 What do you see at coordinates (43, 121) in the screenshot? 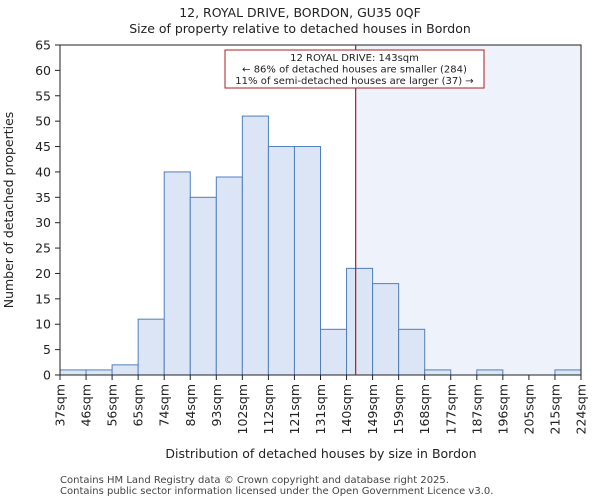
I see `y-tick-label: 50` at bounding box center [43, 121].